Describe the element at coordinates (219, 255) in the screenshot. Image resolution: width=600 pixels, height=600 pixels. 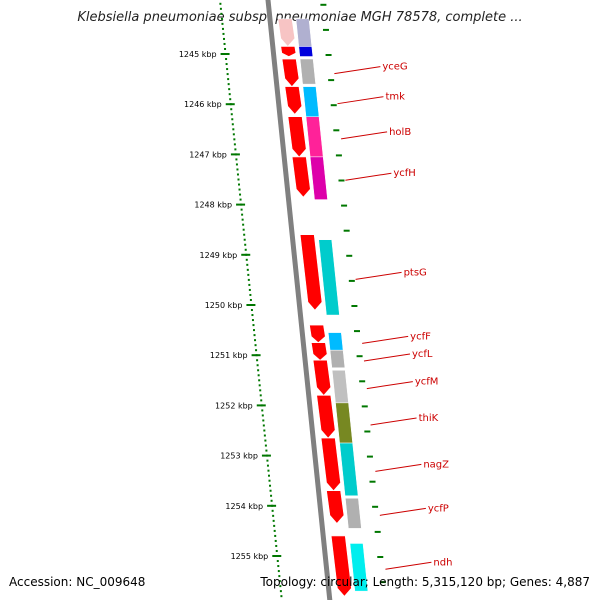
I see `scale-tick-label: 1249 kbp` at that location.